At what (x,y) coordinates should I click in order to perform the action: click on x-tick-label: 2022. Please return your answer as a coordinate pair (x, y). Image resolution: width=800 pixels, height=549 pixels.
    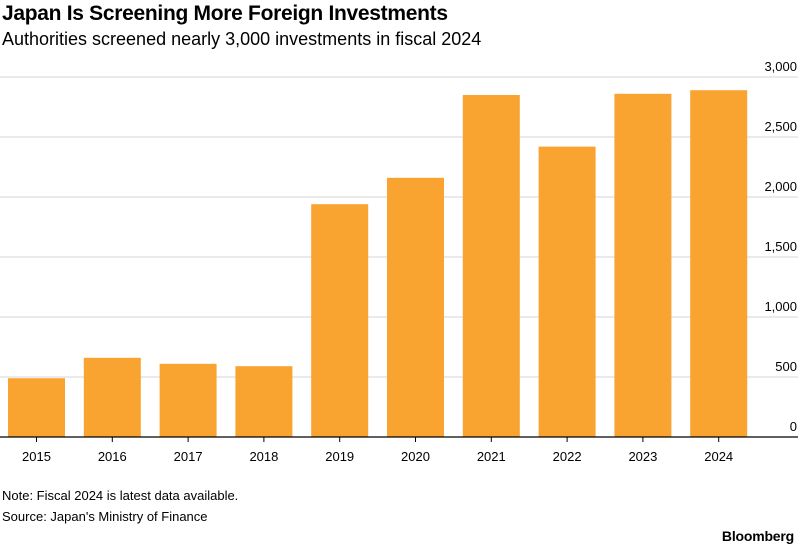
    Looking at the image, I should click on (567, 456).